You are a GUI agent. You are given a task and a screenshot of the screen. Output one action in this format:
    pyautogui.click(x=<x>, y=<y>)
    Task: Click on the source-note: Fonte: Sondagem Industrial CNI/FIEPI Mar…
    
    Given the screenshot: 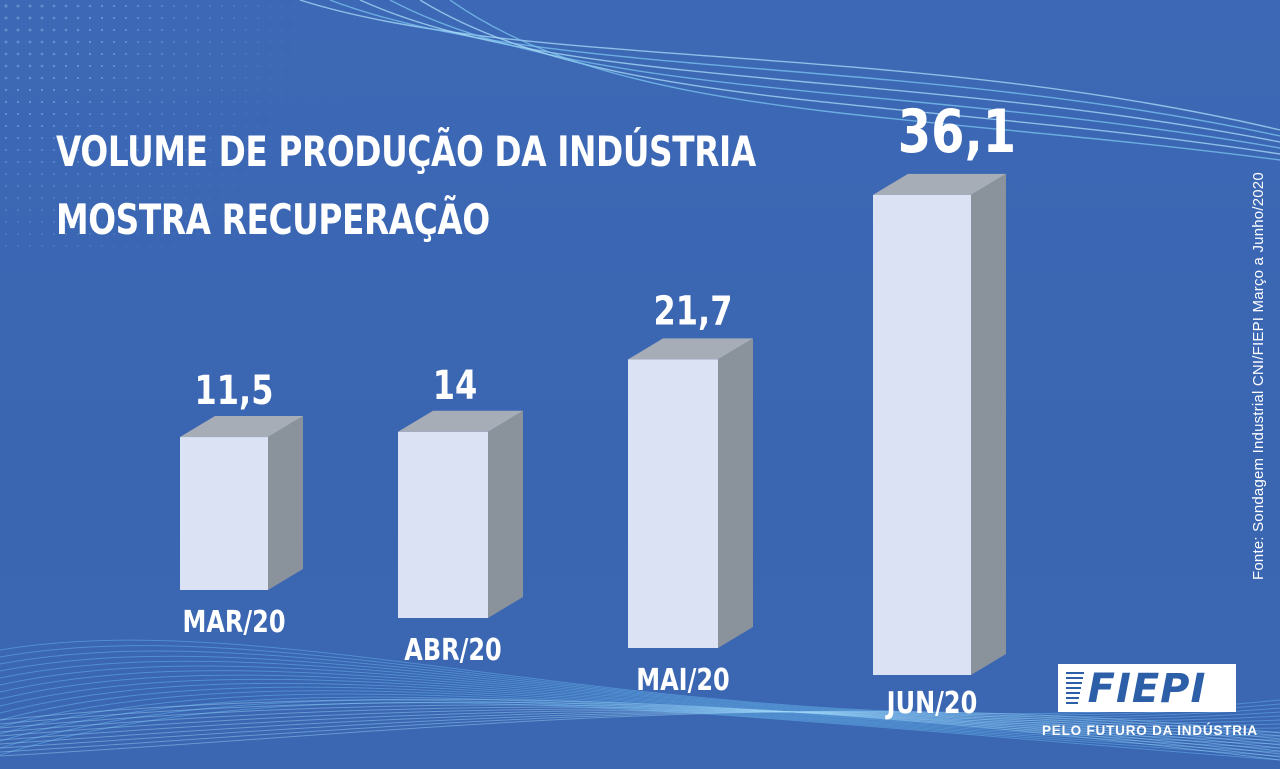 What is the action you would take?
    pyautogui.click(x=1258, y=376)
    